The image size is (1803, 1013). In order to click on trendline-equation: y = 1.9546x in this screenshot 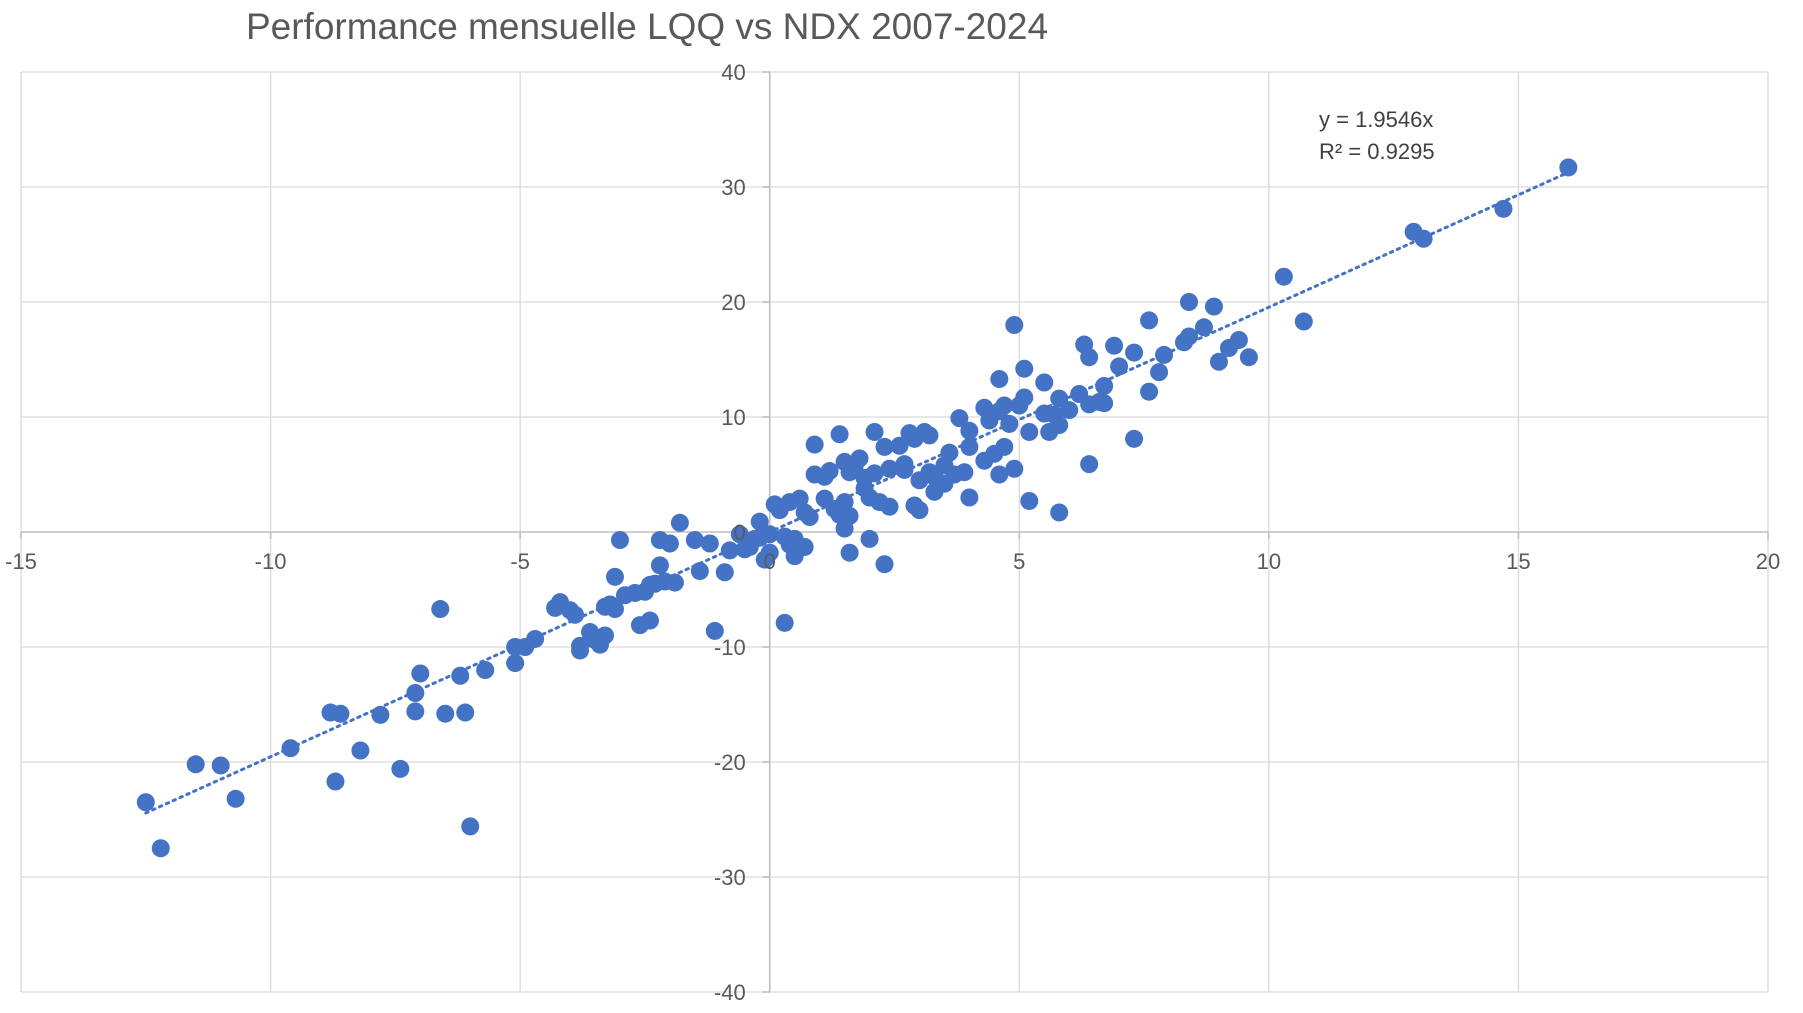, I will do `click(1376, 119)`.